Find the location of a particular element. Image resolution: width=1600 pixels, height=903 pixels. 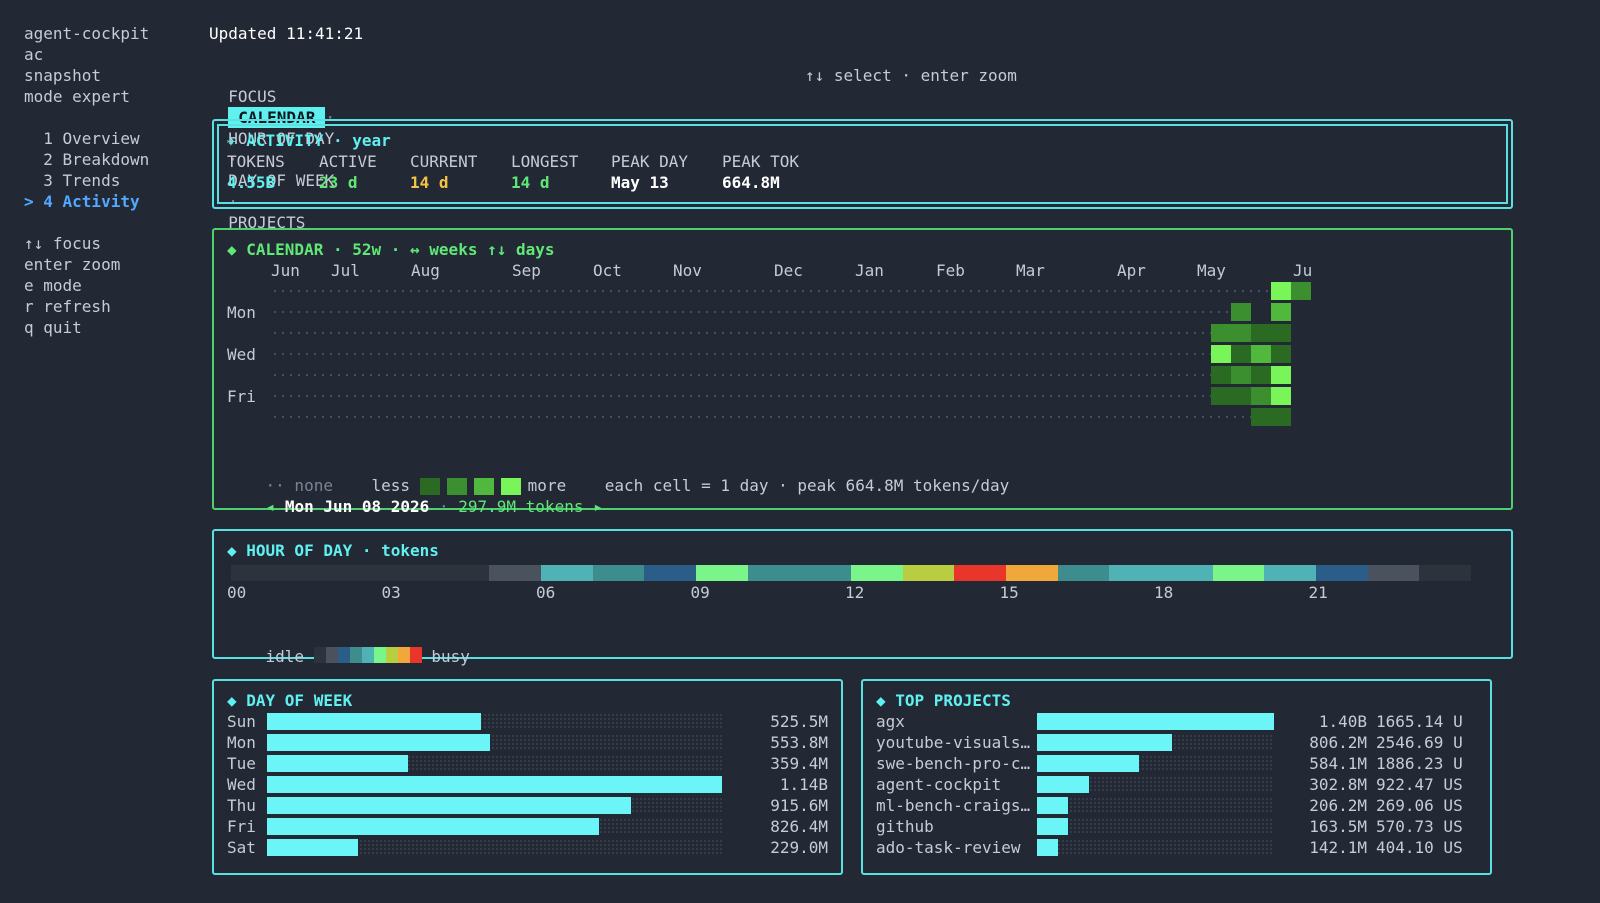

next-day-arrow-icon: ▸ is located at coordinates (598, 506).